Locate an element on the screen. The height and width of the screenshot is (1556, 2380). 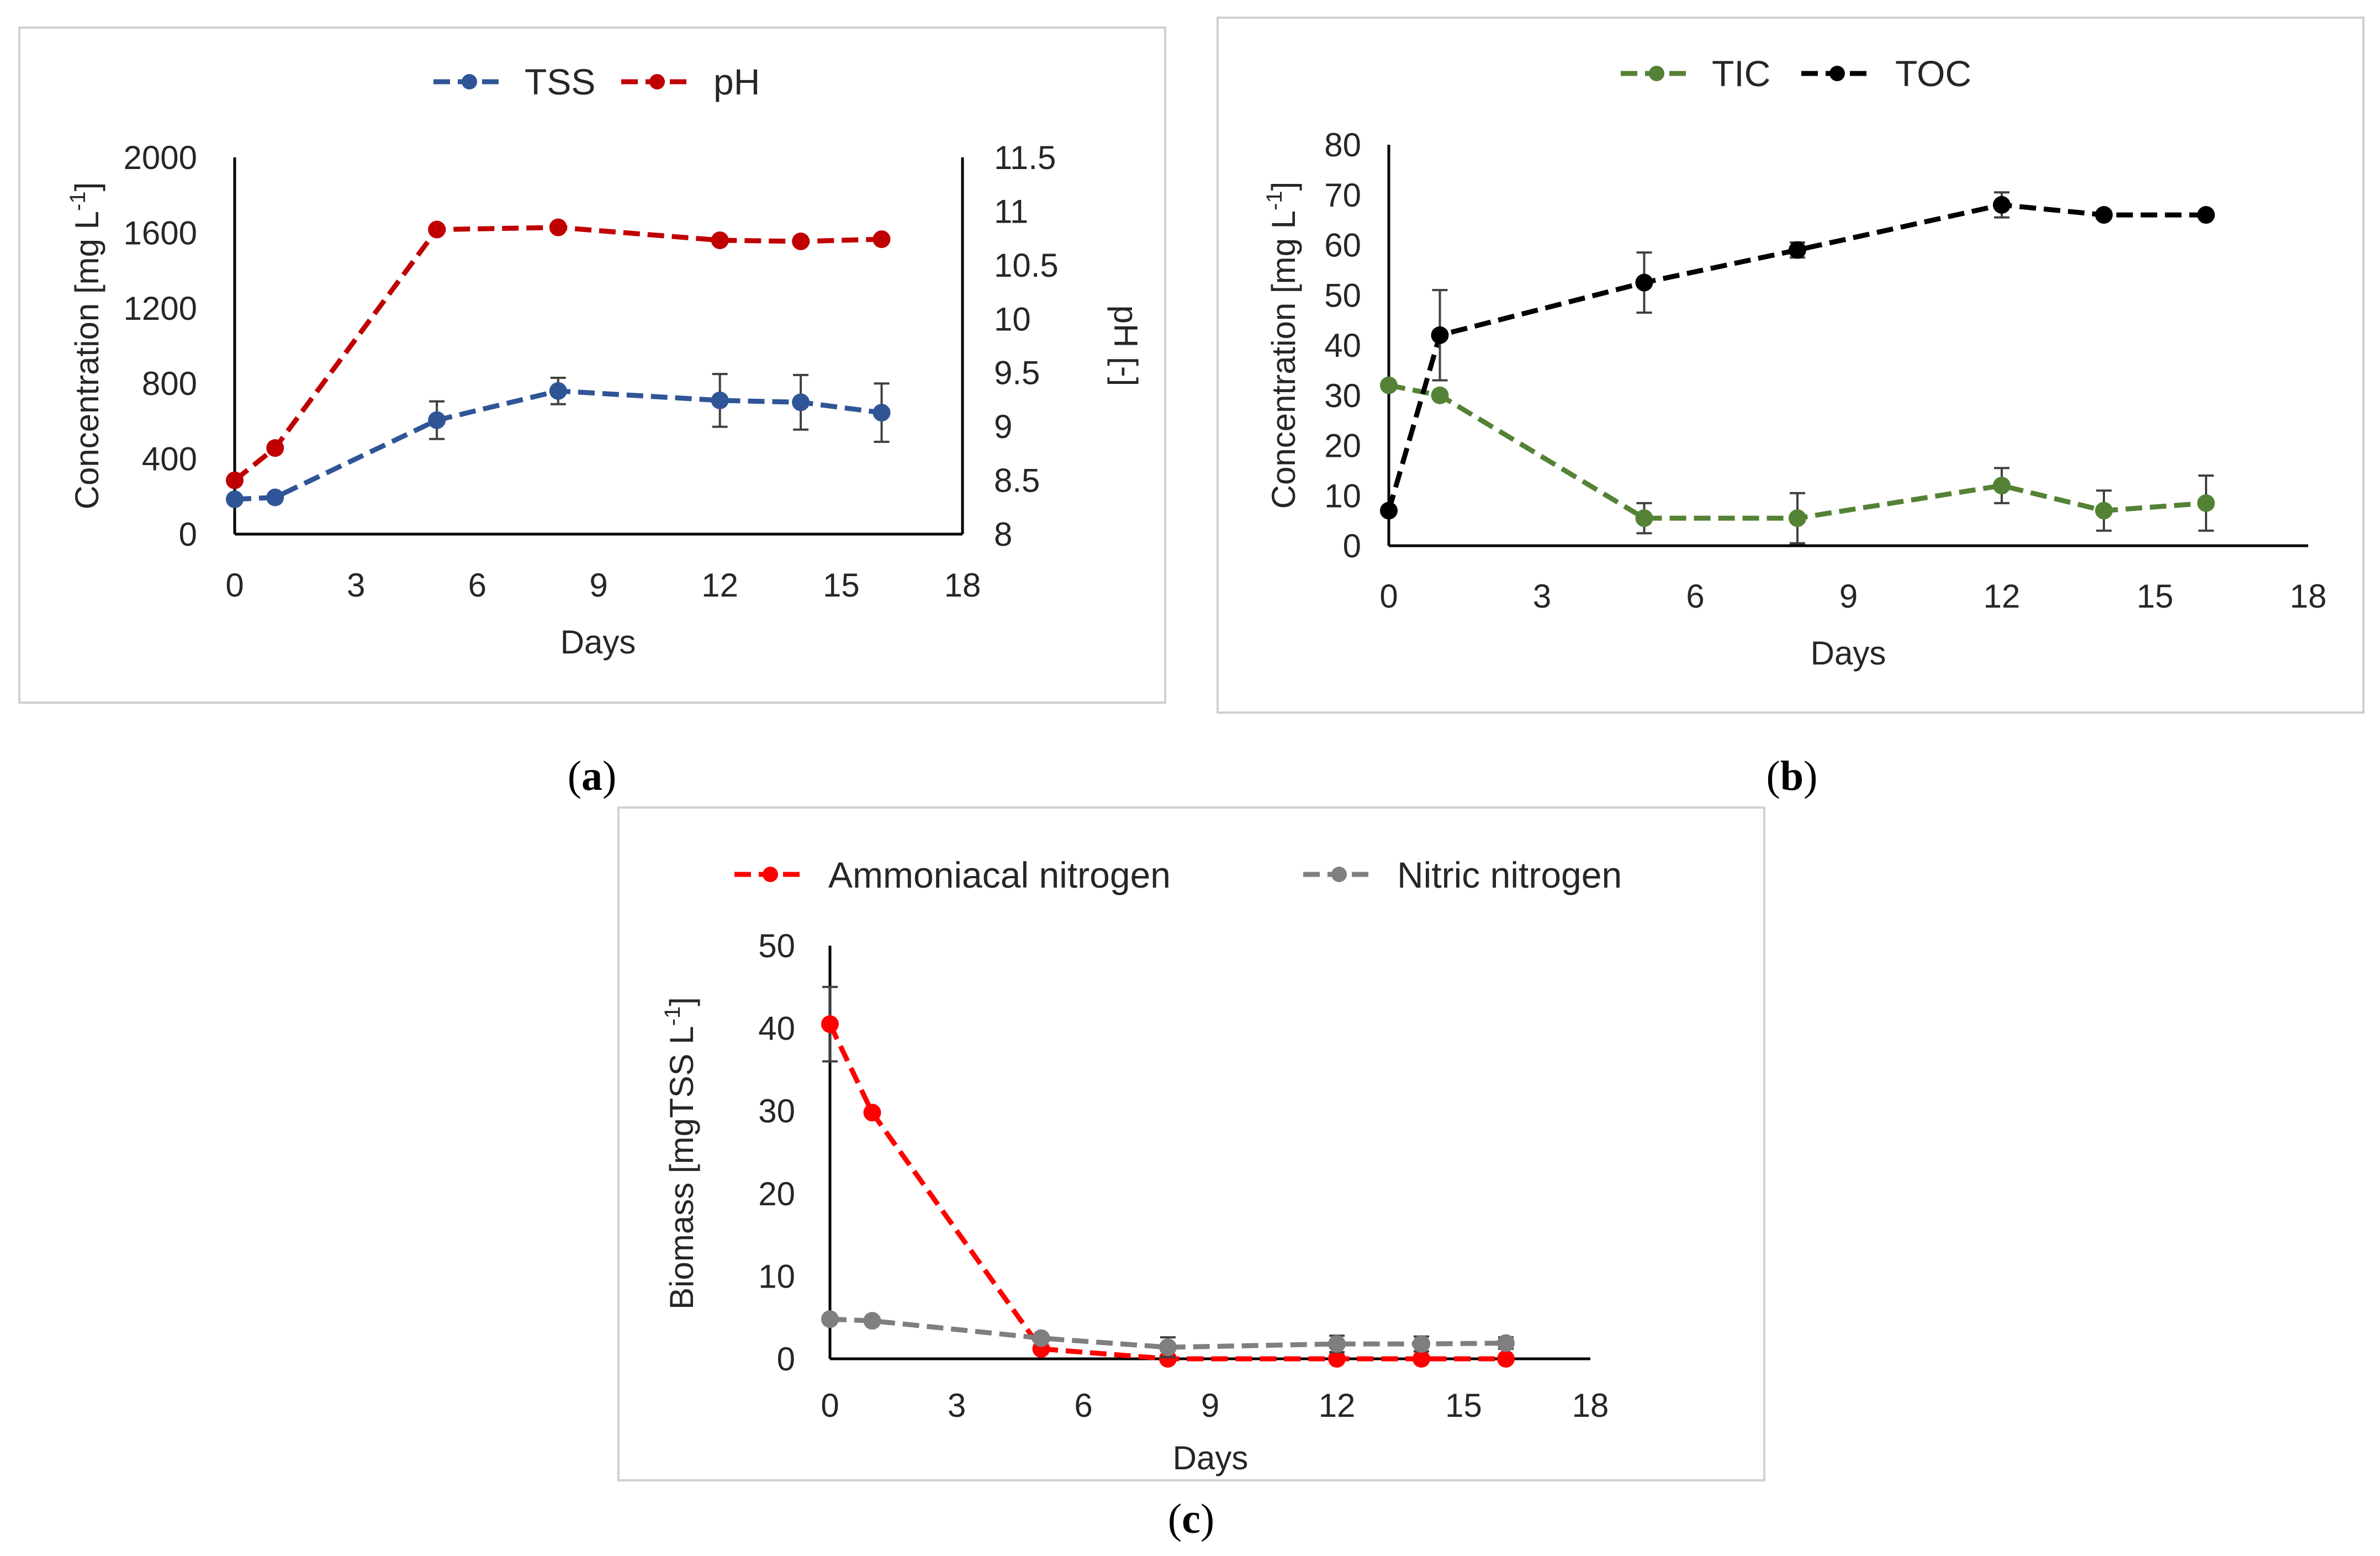
panel-a-y-tick-label: 1600 is located at coordinates (160, 232).